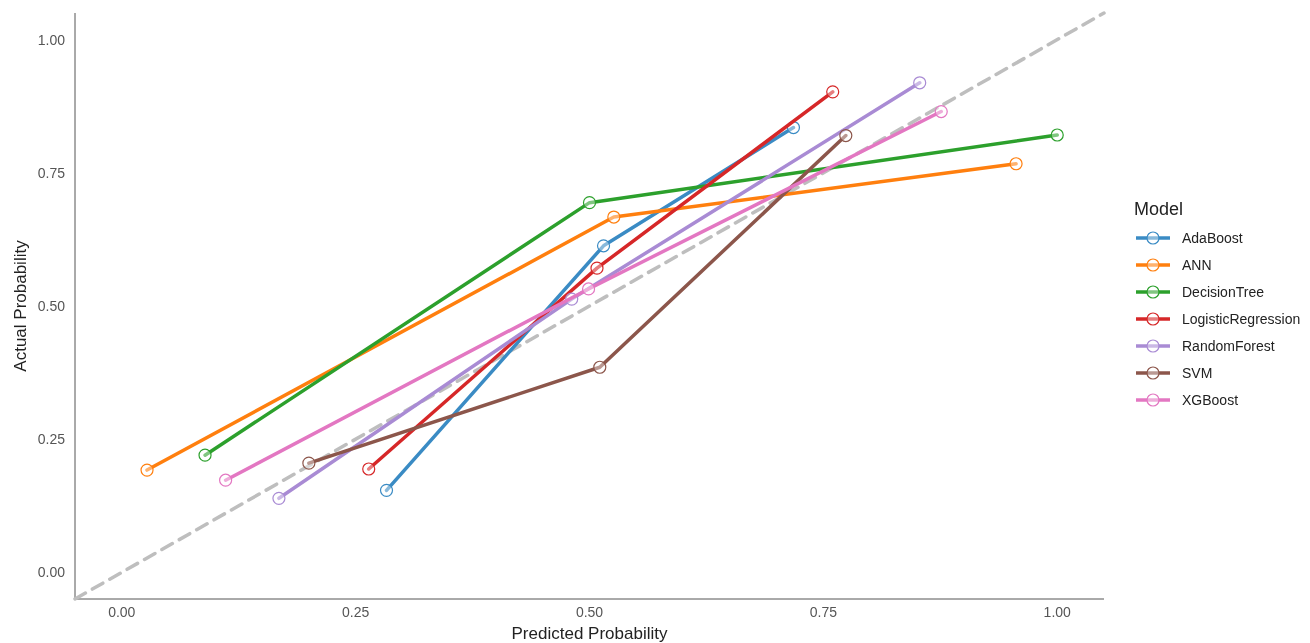  I want to click on legend-label: RandomForest, so click(1228, 346).